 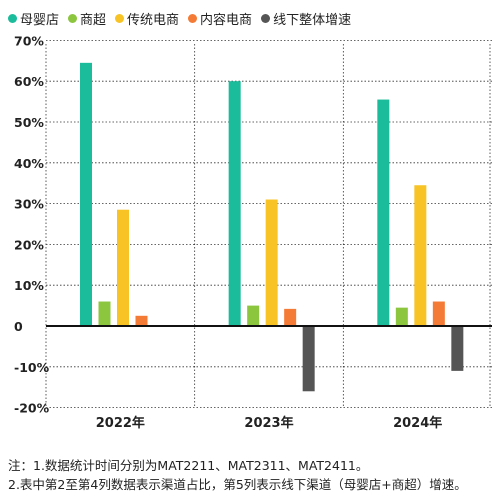 What do you see at coordinates (226, 20) in the screenshot?
I see `legend-label: 内容电商` at bounding box center [226, 20].